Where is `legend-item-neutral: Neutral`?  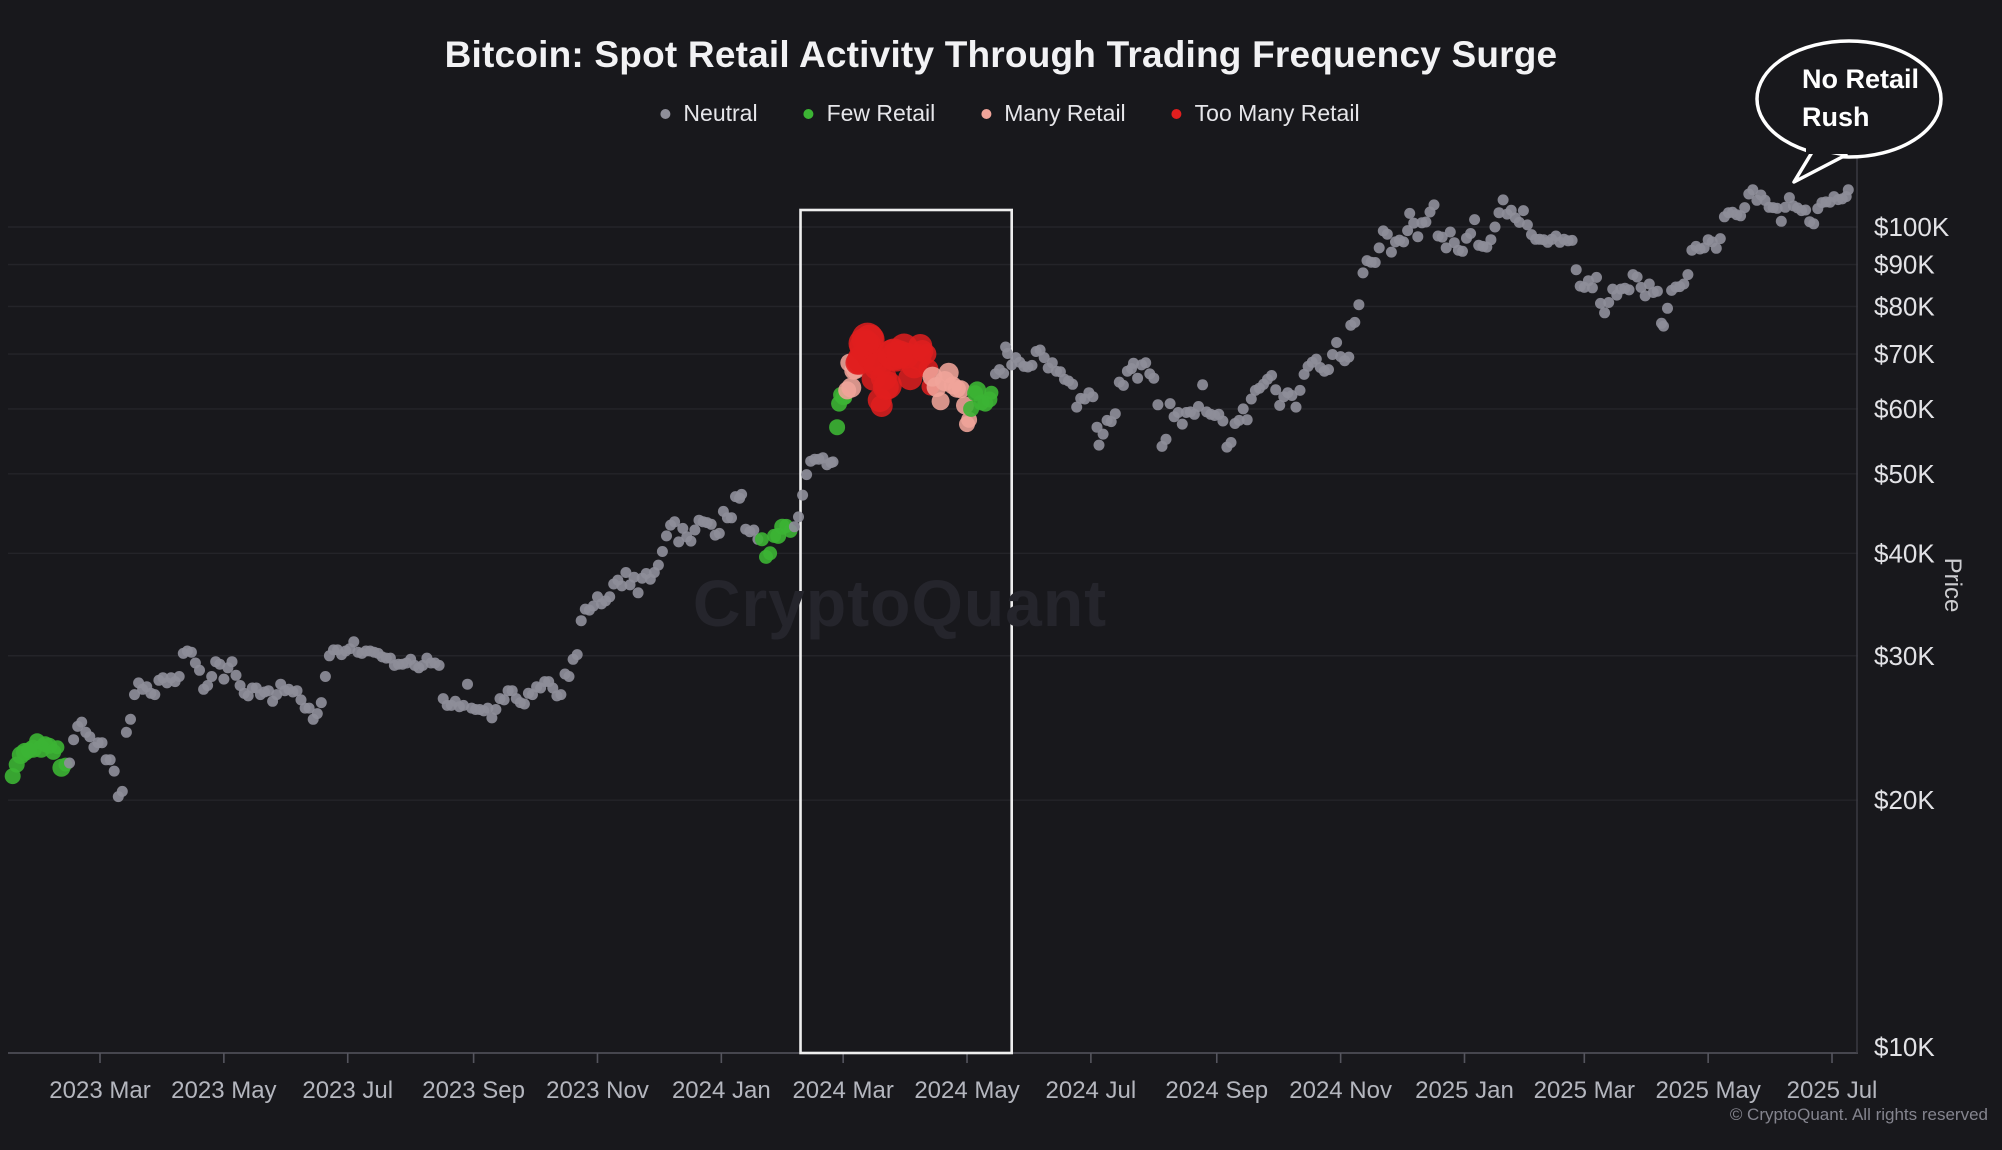 legend-item-neutral: Neutral is located at coordinates (709, 113).